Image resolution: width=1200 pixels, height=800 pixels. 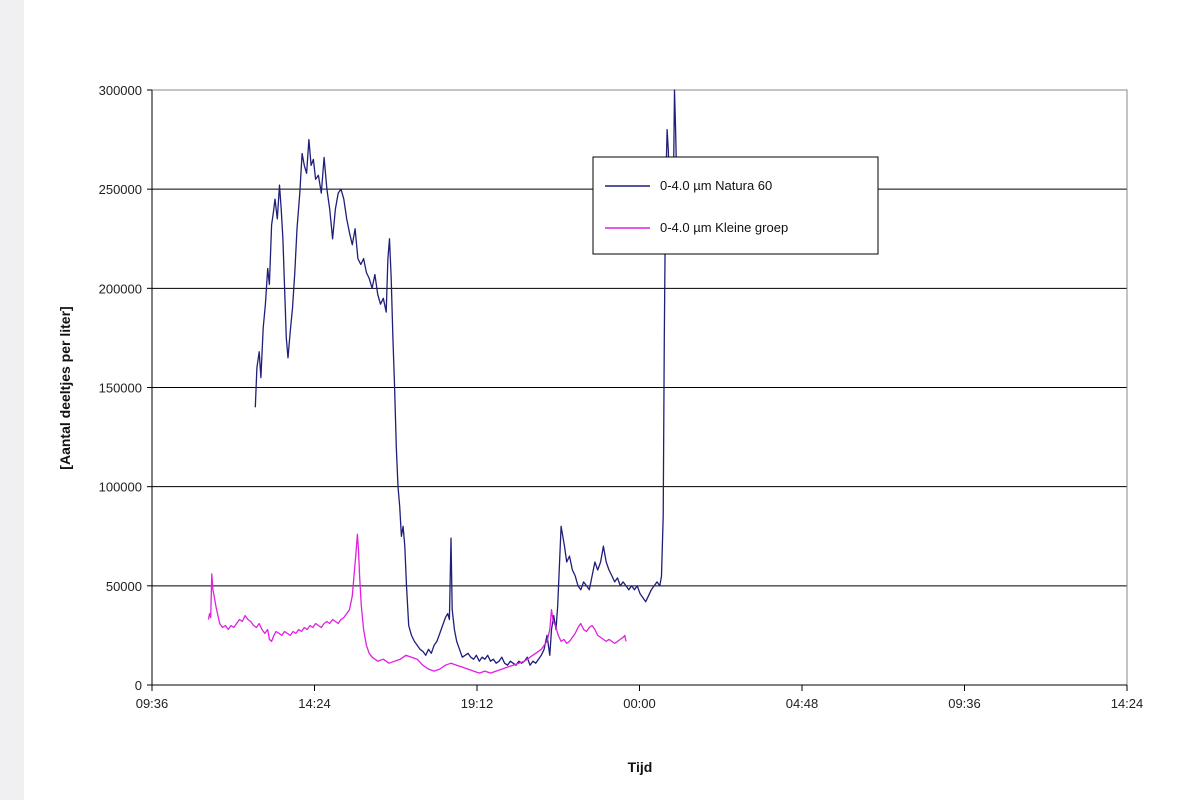 I want to click on legend-label-kleine-groep: 0-4.0 µm Kleine groep, so click(x=724, y=227).